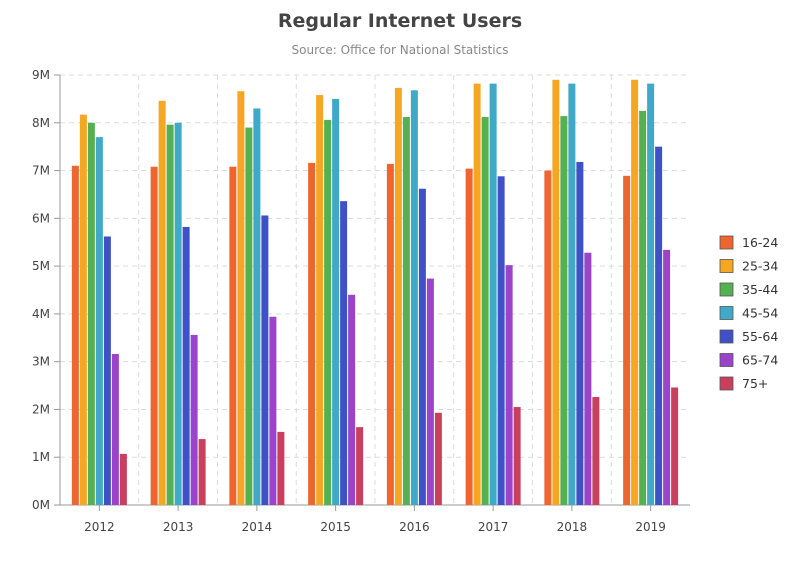 The height and width of the screenshot is (570, 800). I want to click on y-tick-label: 0M, so click(41, 505).